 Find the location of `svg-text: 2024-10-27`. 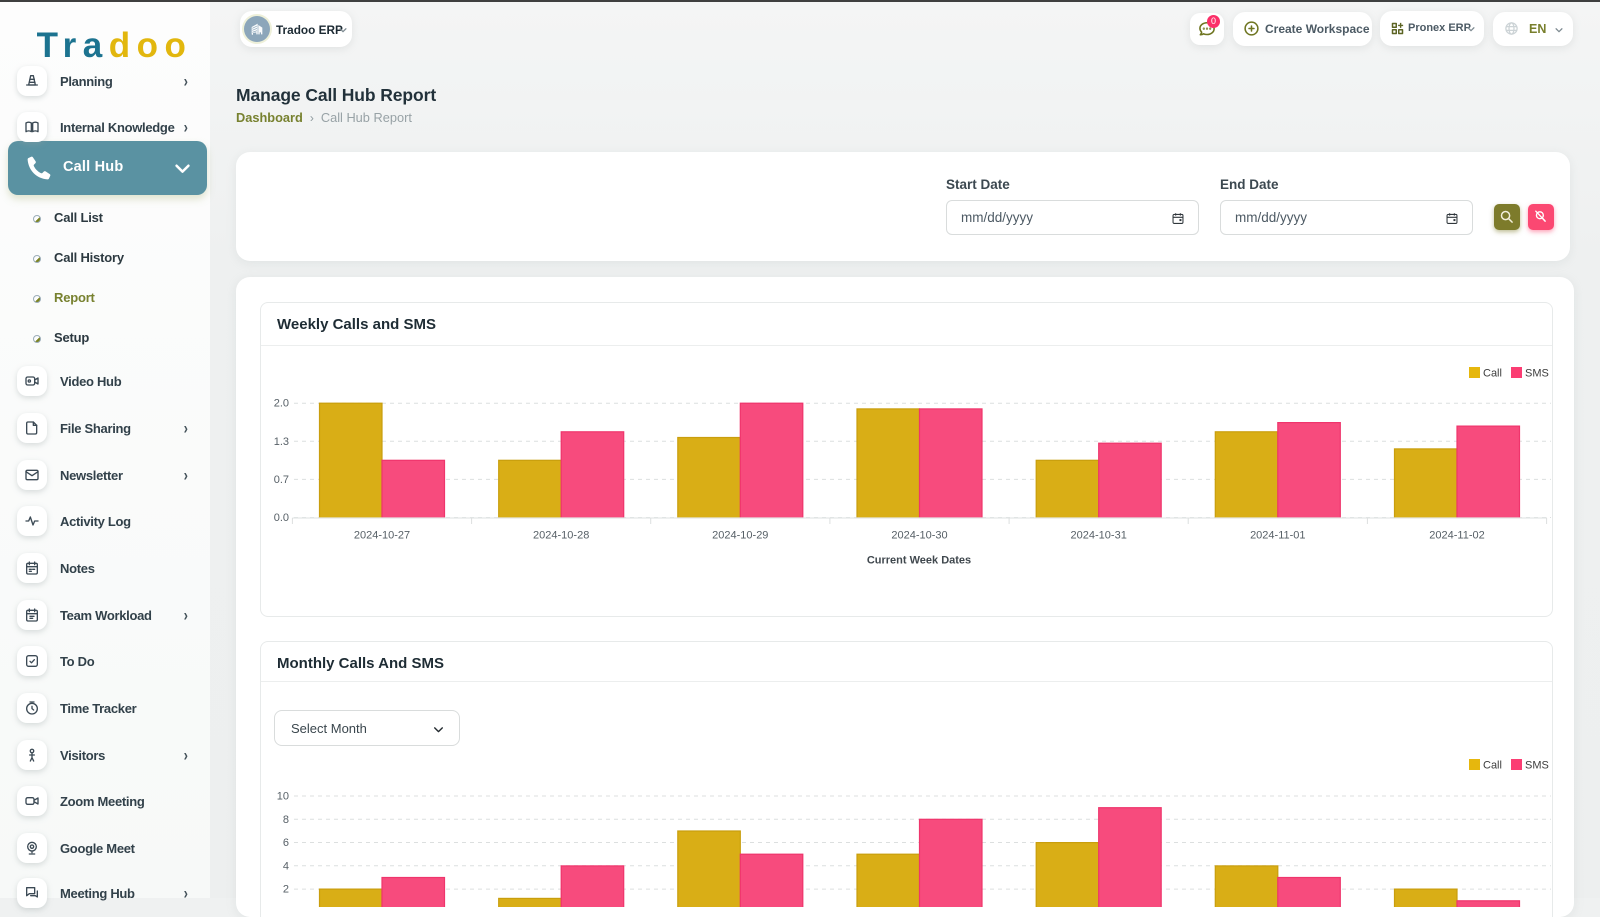

svg-text: 2024-10-27 is located at coordinates (382, 536).